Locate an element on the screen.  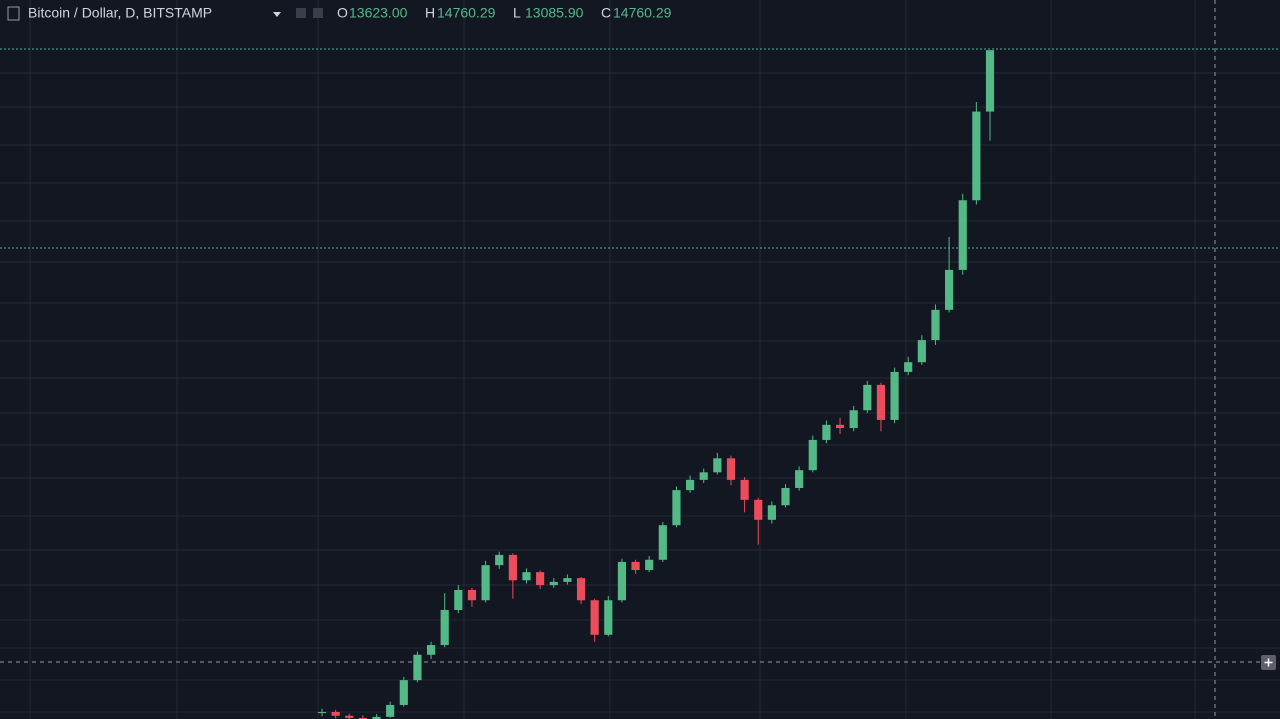
ohlc-value: 13623.00 is located at coordinates (378, 13).